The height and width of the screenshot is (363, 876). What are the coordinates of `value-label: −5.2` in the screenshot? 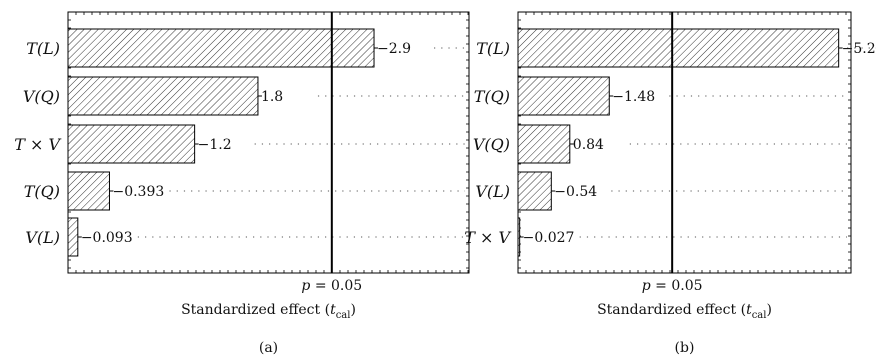 It's located at (859, 49).